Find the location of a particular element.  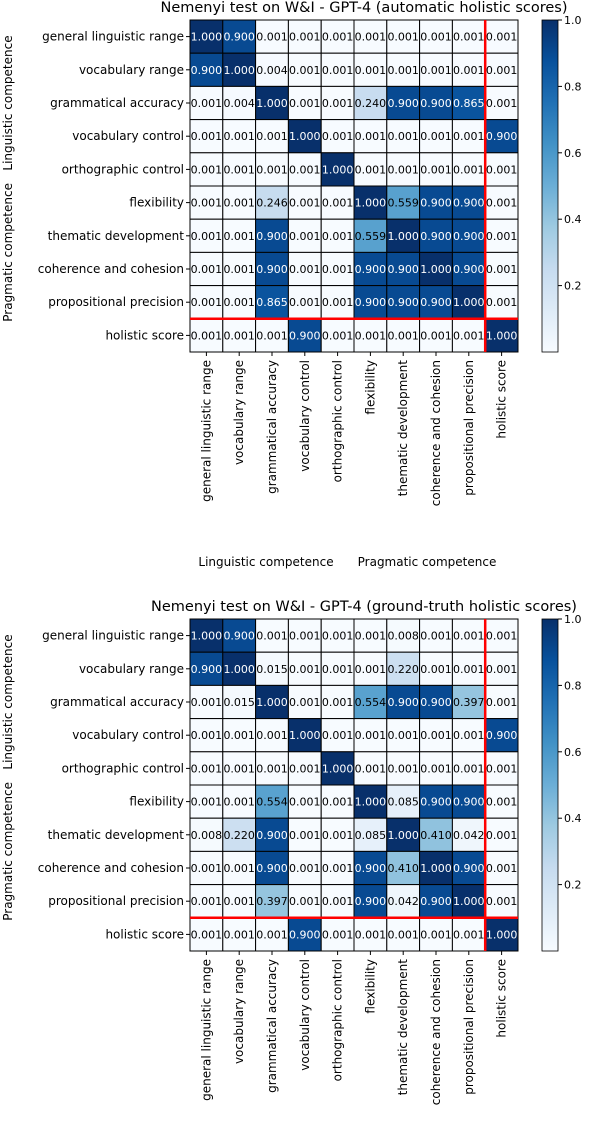

cell-label: 0.085 is located at coordinates (371, 835).